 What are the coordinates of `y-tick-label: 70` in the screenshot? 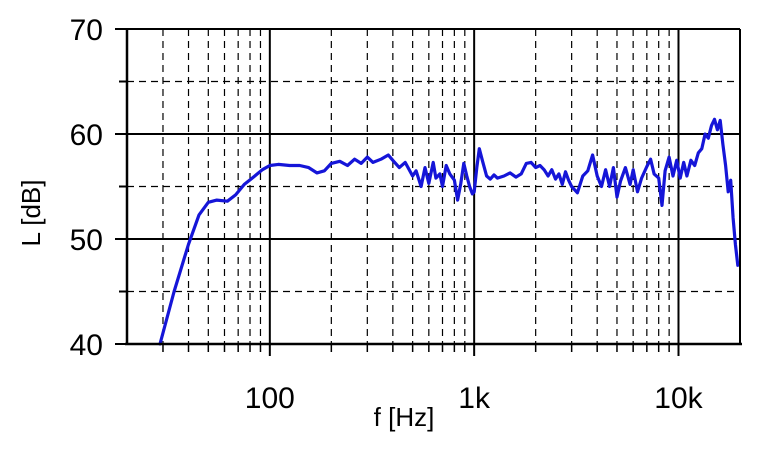 It's located at (86, 30).